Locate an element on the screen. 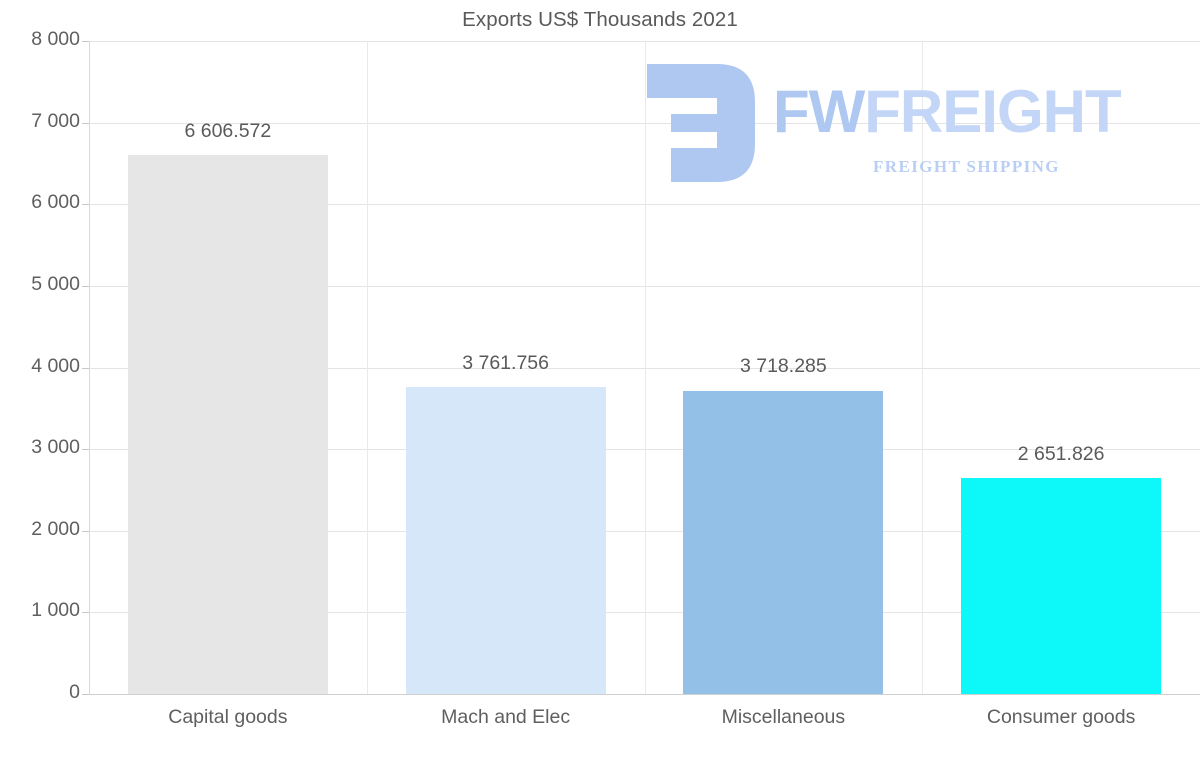  bar-value-label: 3 718.285 is located at coordinates (783, 366).